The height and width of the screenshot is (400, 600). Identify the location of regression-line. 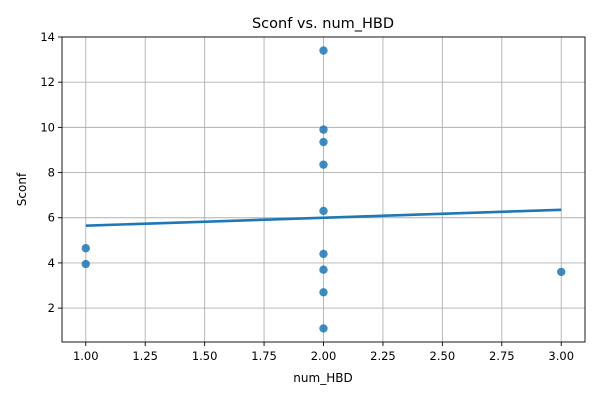
(323, 217).